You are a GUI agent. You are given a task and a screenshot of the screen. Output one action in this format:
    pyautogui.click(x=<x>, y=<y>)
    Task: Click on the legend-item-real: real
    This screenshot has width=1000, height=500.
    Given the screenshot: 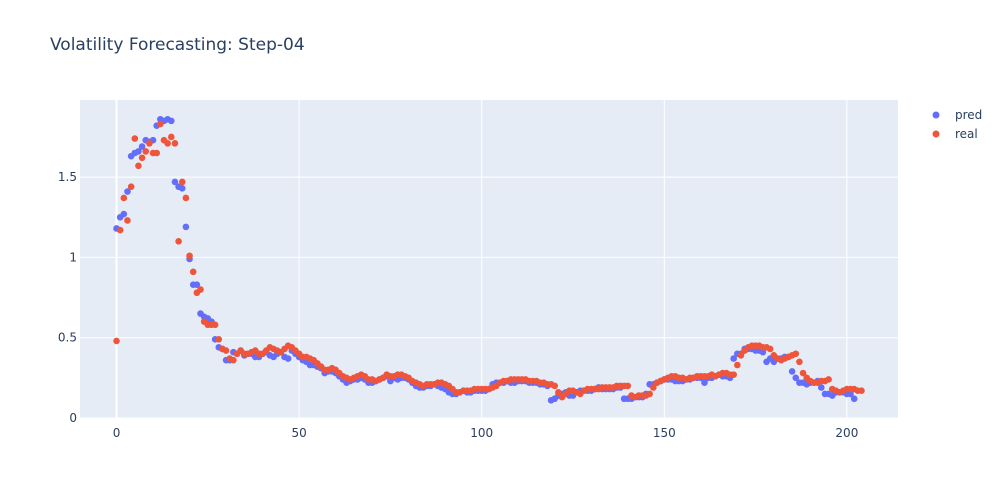 What is the action you would take?
    pyautogui.click(x=955, y=134)
    